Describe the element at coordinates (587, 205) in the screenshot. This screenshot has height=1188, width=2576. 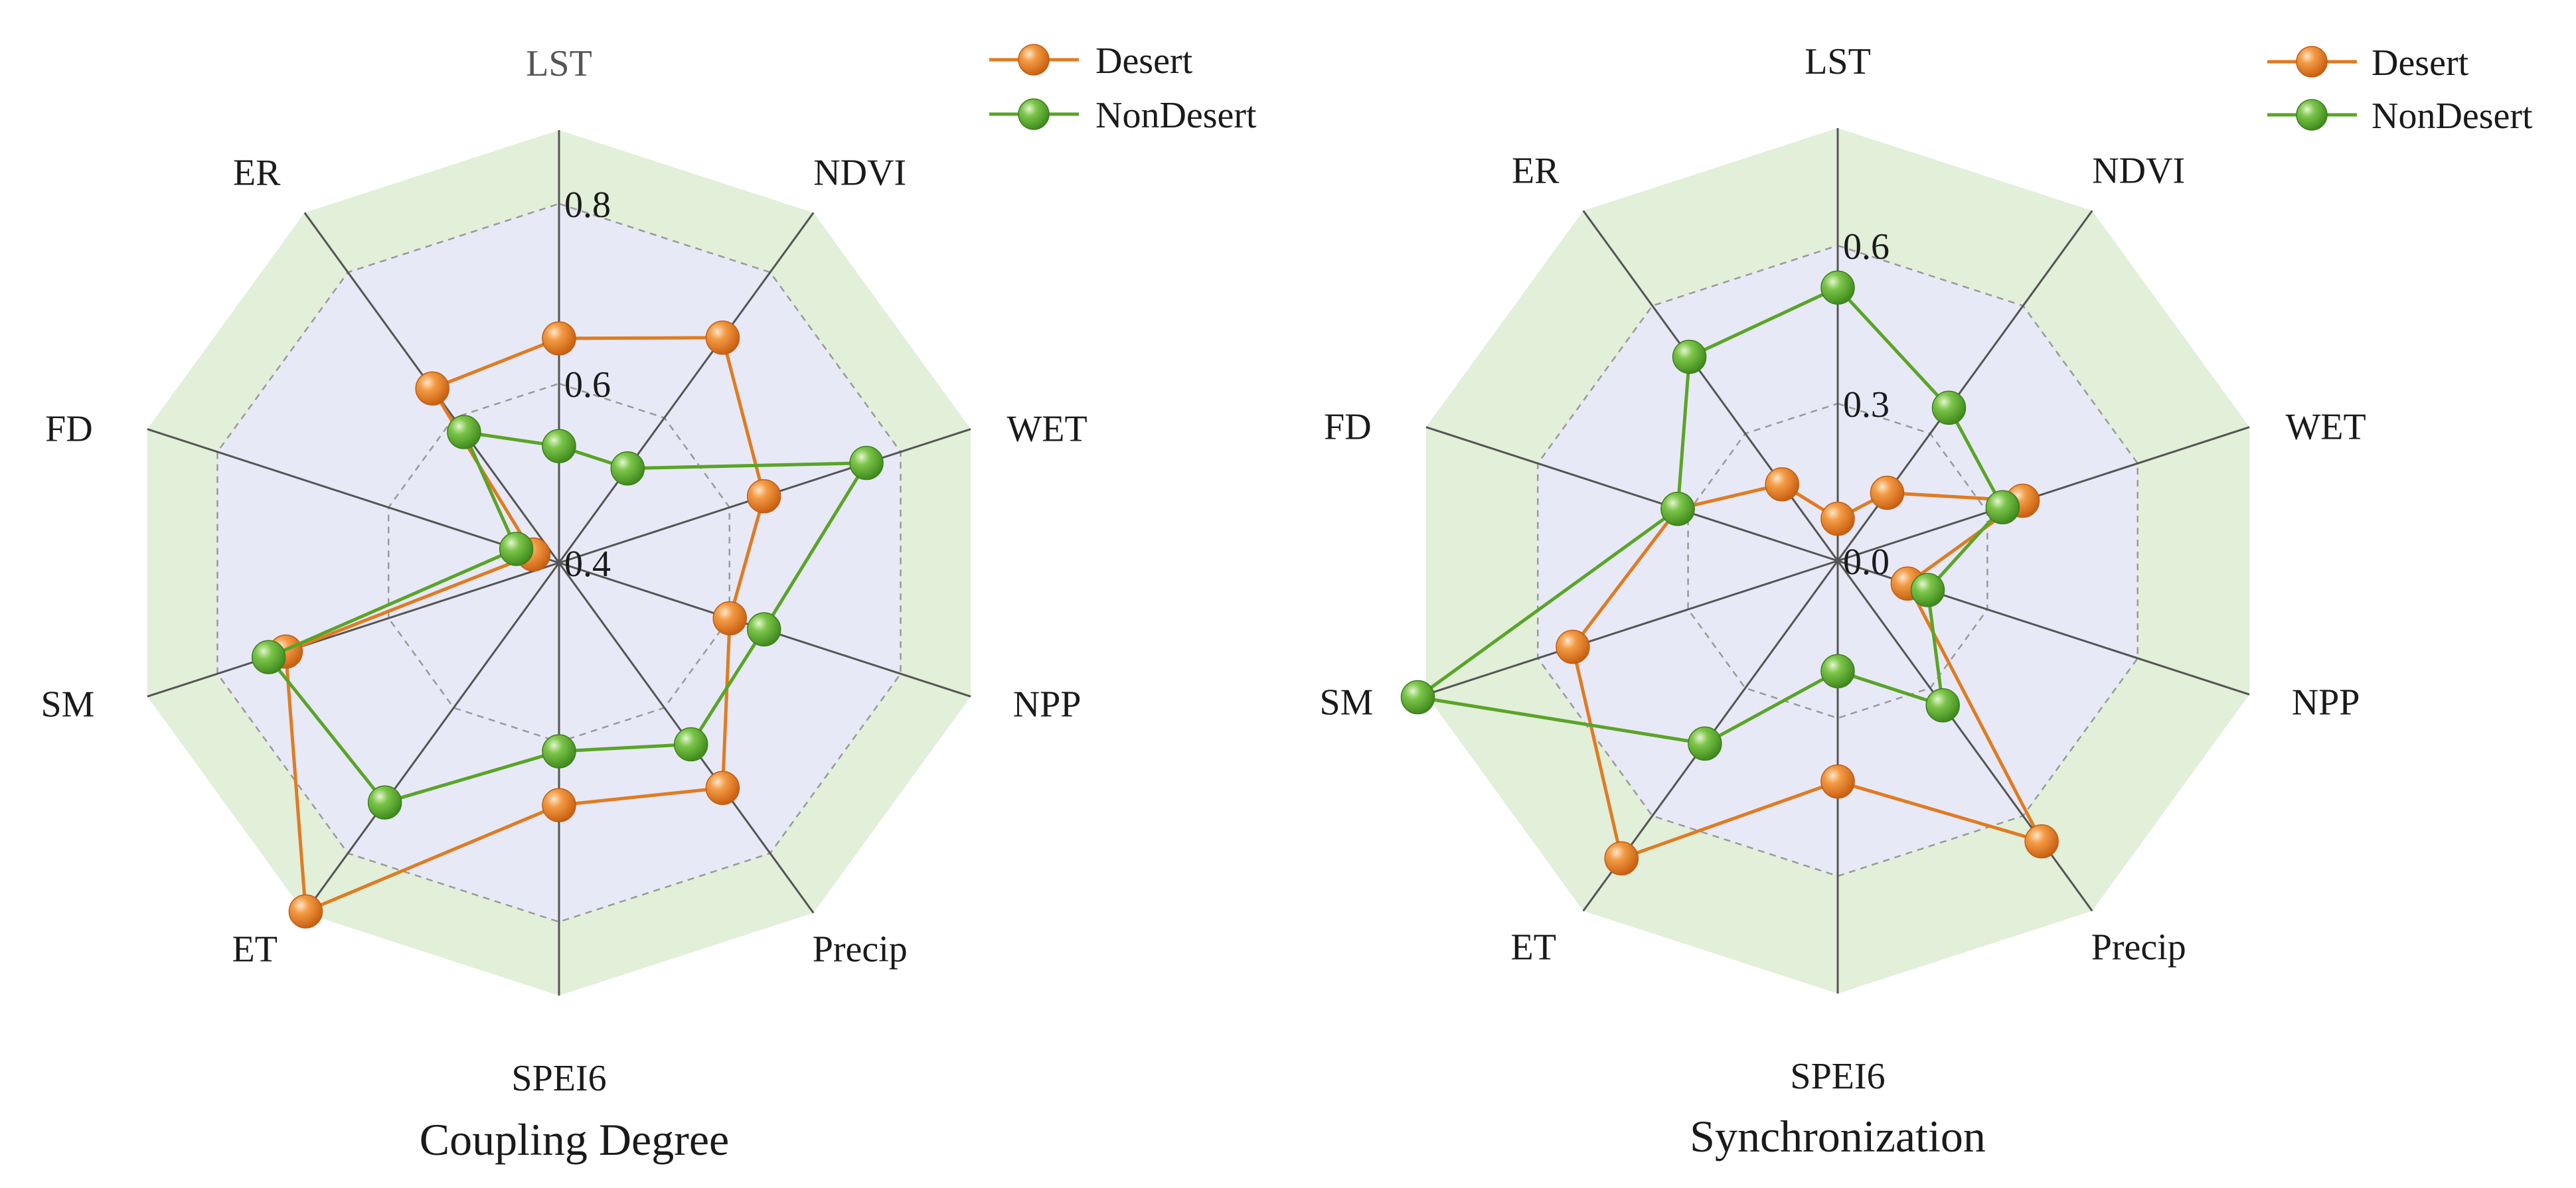
I see `tick-label: 0.8` at that location.